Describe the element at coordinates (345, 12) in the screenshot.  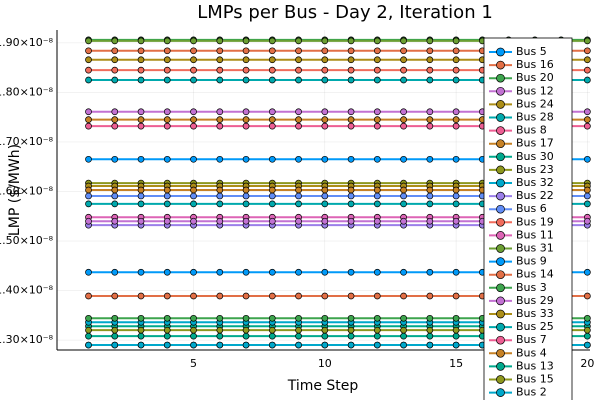
I see `chart-title: LMPs per Bus - Day 2, Iteration 1` at that location.